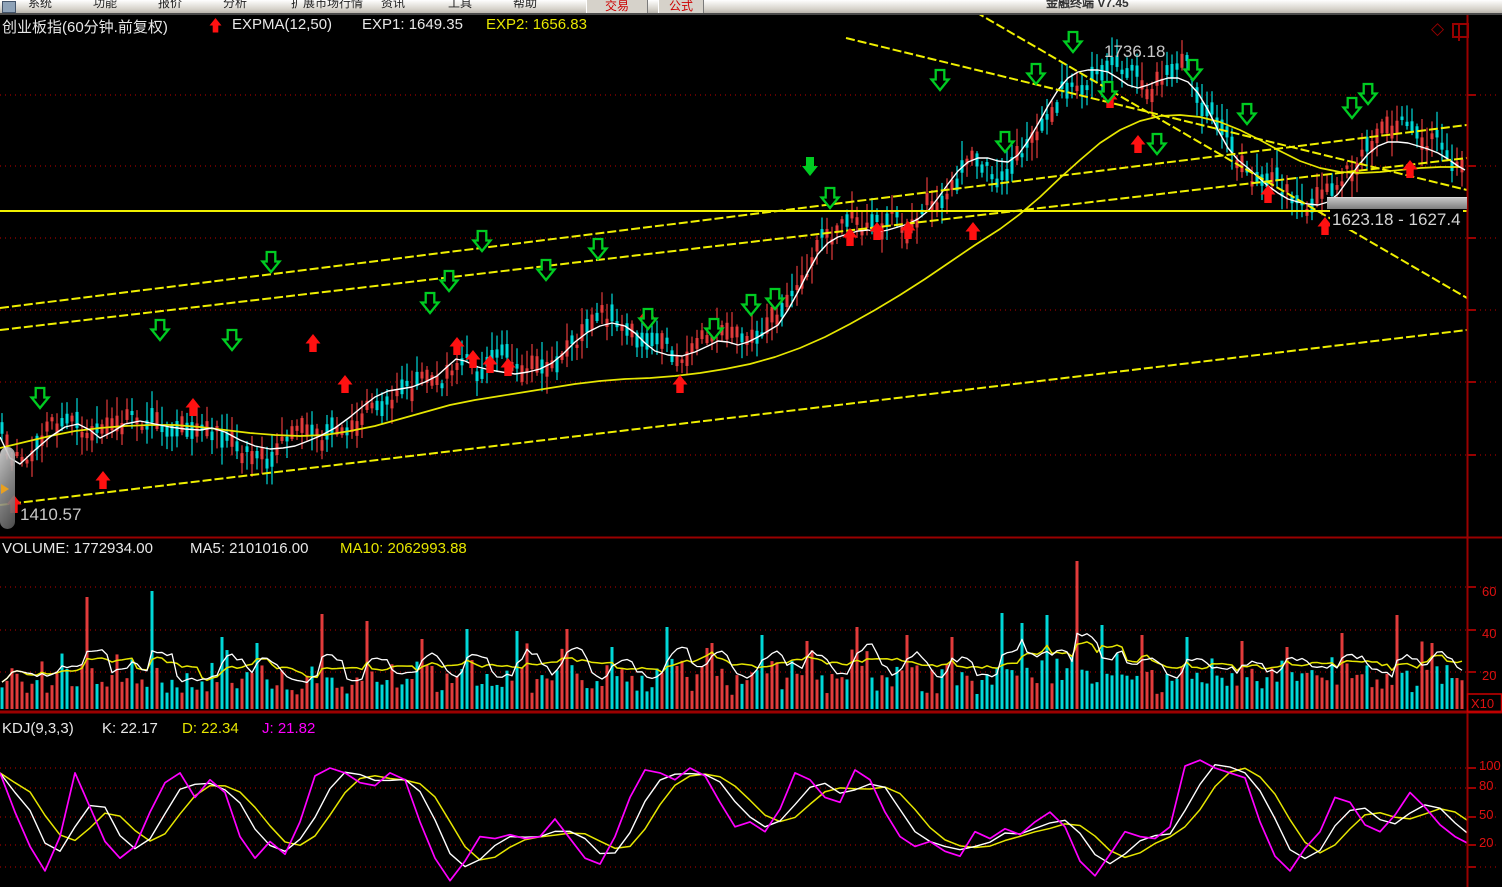  What do you see at coordinates (85, 27) in the screenshot?
I see `symbol-title: 创业板指(60分钟.前复权)` at bounding box center [85, 27].